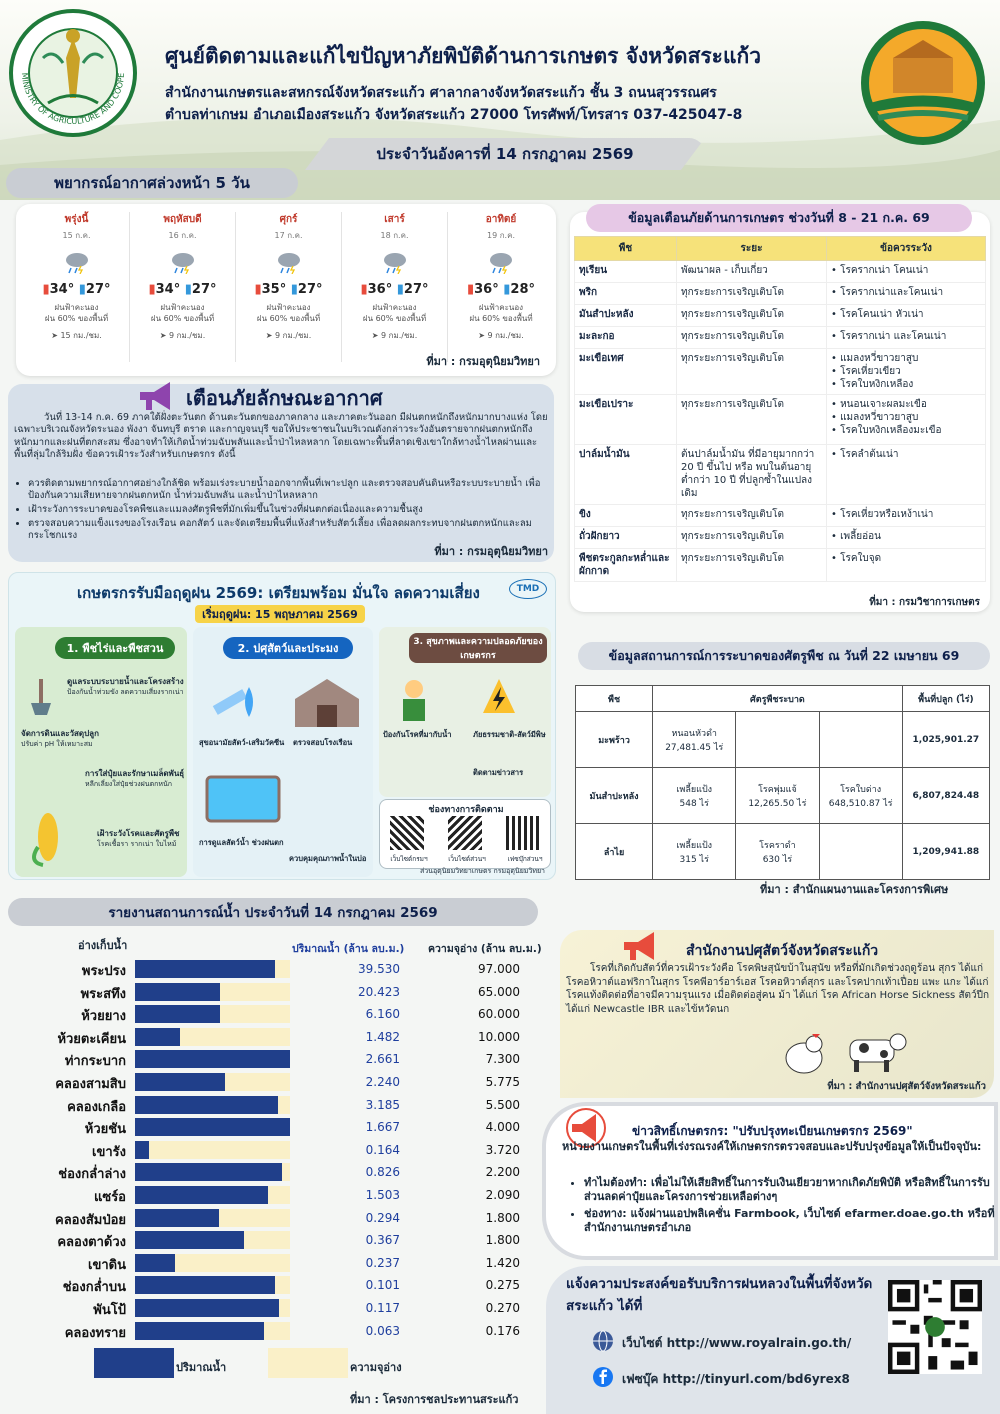 The height and width of the screenshot is (1414, 1000). Describe the element at coordinates (91, 1039) in the screenshot. I see `reservoir-name: ห้วยตะเคียน` at that location.